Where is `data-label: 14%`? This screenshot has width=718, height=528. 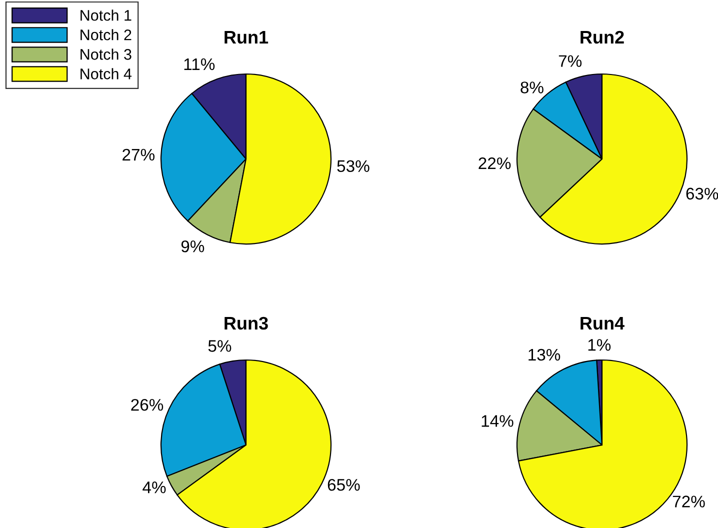 data-label: 14% is located at coordinates (498, 421).